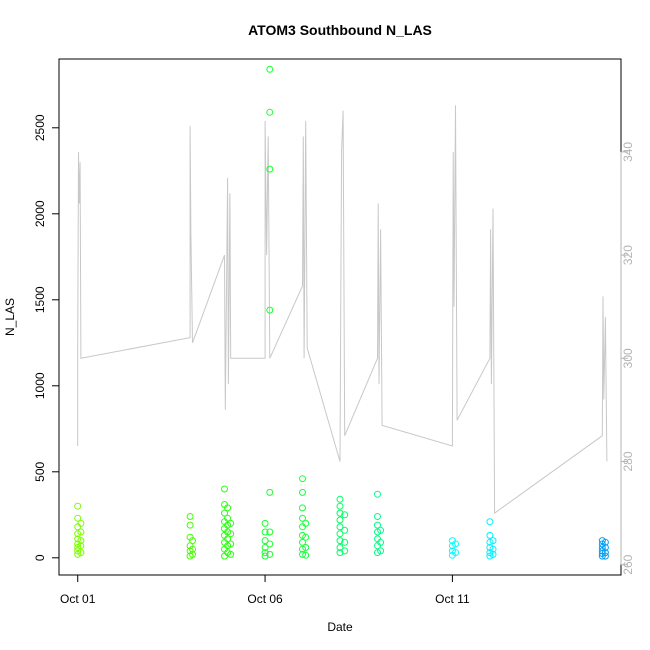 The width and height of the screenshot is (650, 650). Describe the element at coordinates (628, 255) in the screenshot. I see `y-right-tick-label: 320` at that location.